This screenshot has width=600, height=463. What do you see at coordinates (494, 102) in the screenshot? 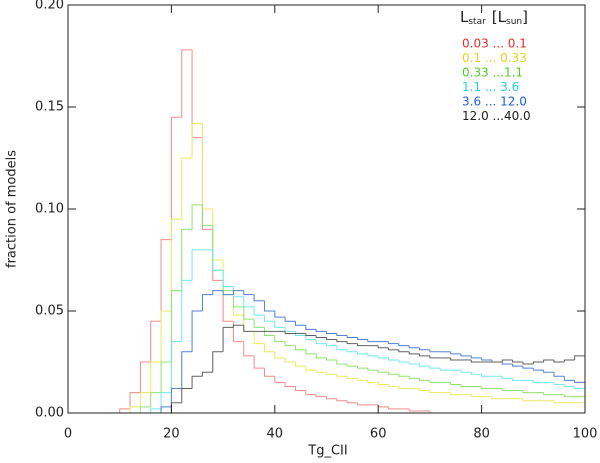
I see `legend-entry: 3.6 ... 12.0` at bounding box center [494, 102].